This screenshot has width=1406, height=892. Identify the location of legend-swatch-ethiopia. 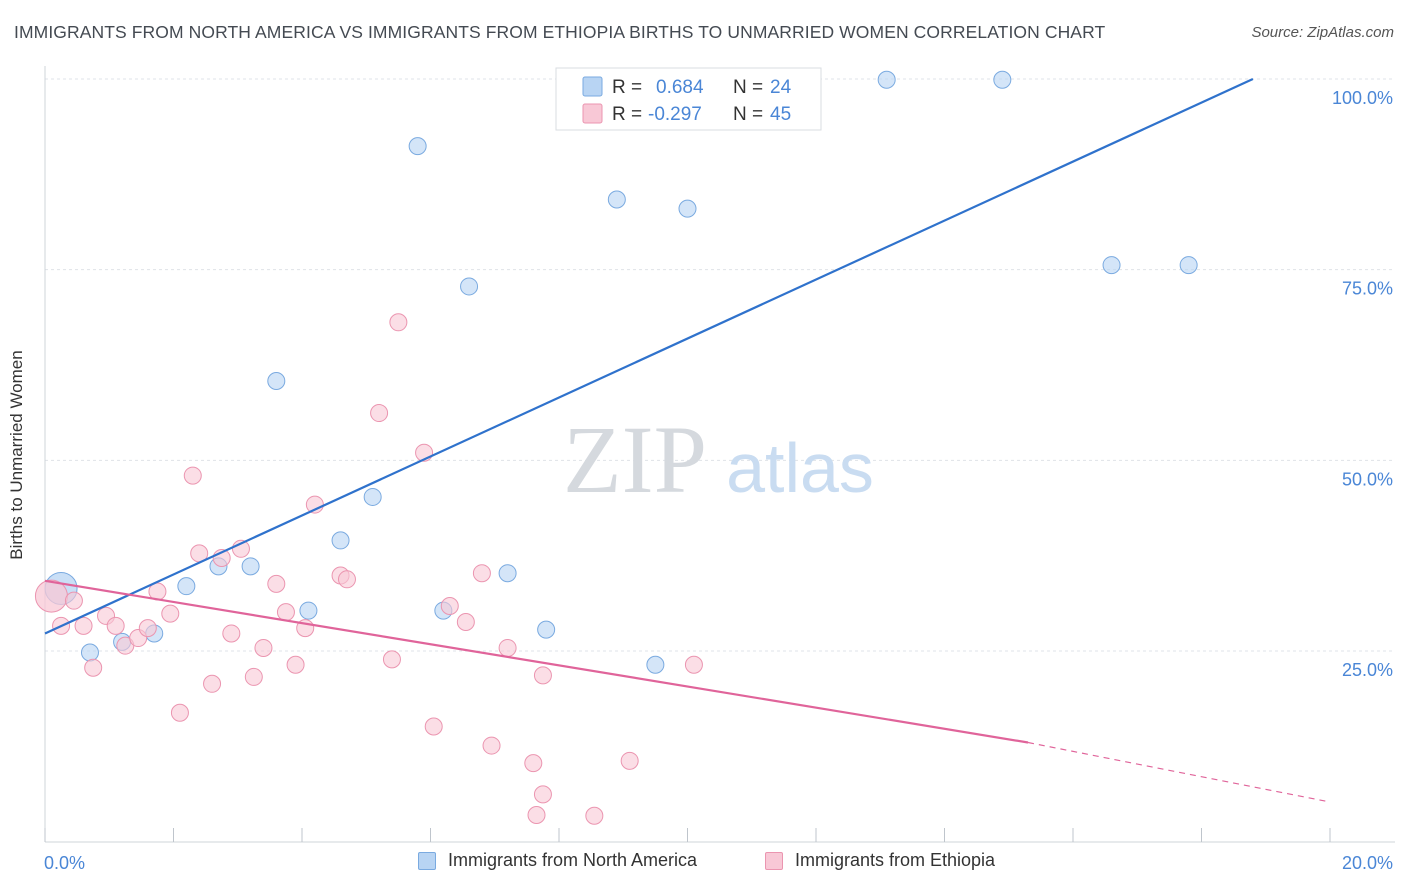
(592, 113).